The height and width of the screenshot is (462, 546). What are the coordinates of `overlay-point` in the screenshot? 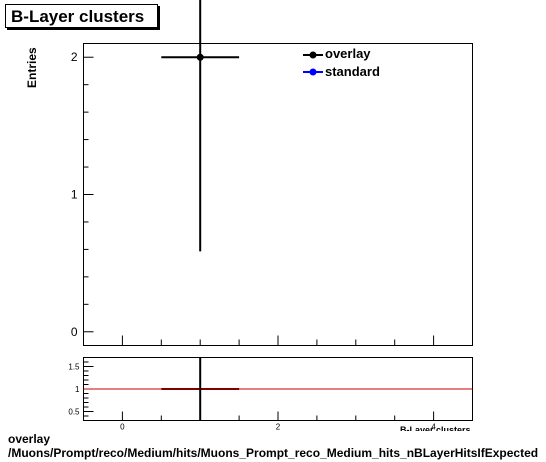 It's located at (200, 57).